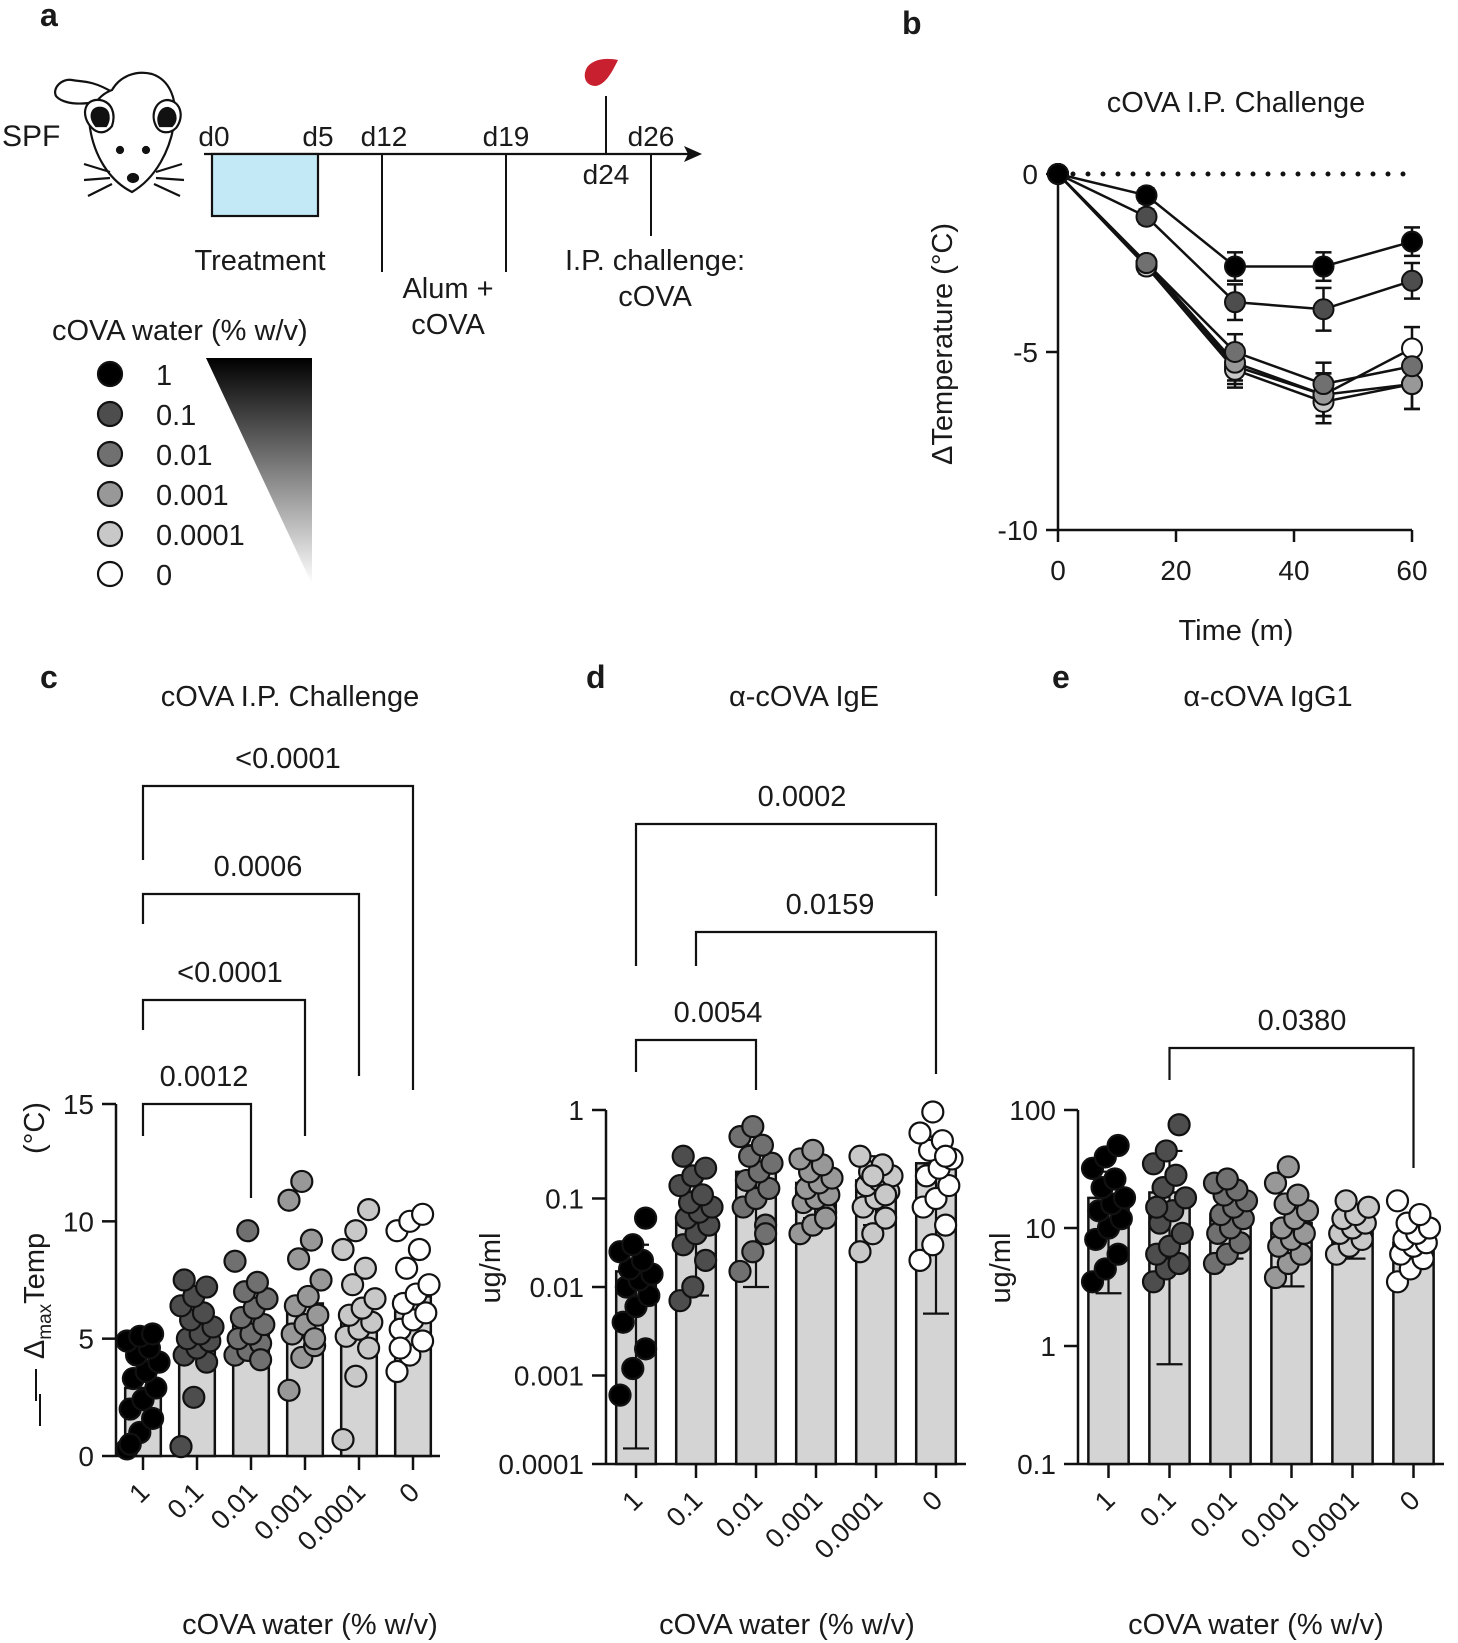  I want to click on chart-e-xlabel: cOVA water (% w/v), so click(1256, 1625).